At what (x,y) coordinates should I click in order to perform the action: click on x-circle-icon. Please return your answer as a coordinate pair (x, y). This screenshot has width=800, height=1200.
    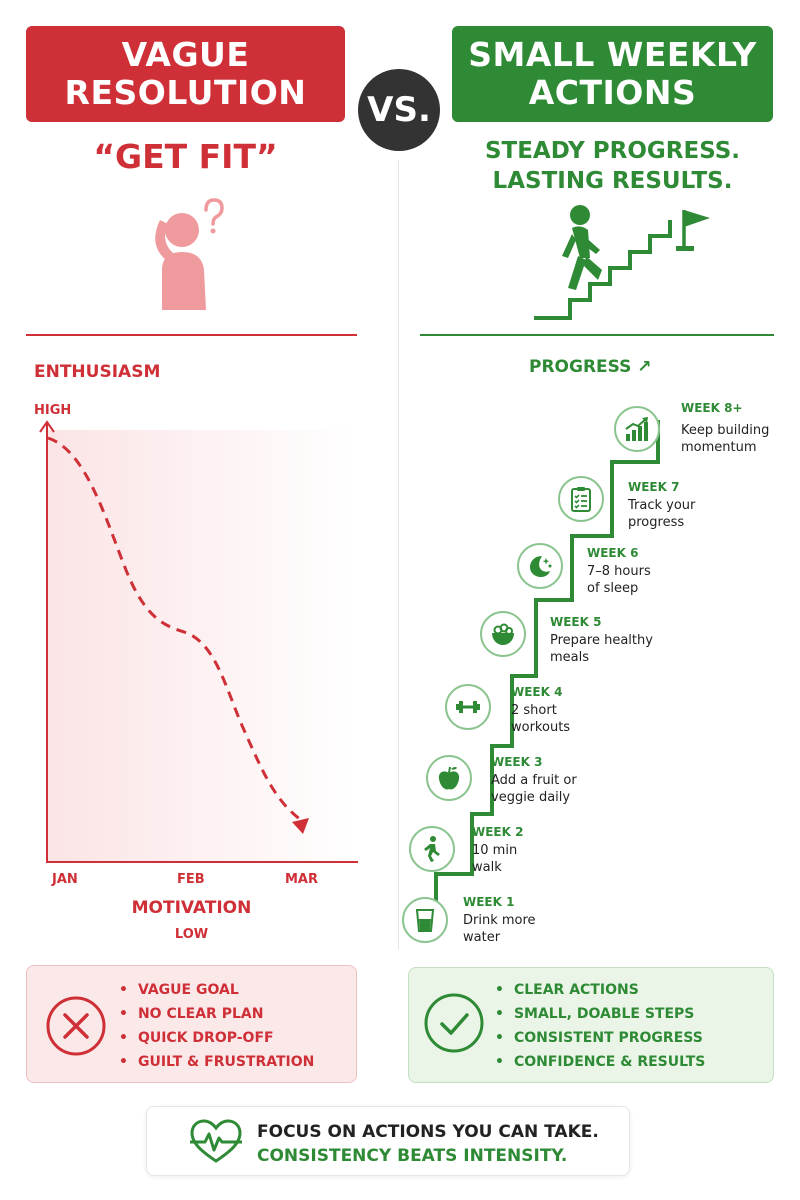
    Looking at the image, I should click on (76, 1026).